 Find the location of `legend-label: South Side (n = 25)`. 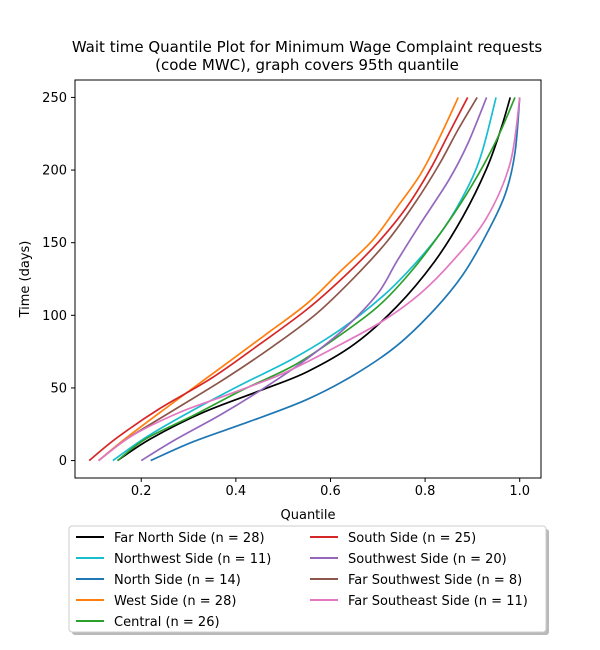

legend-label: South Side (n = 25) is located at coordinates (412, 538).